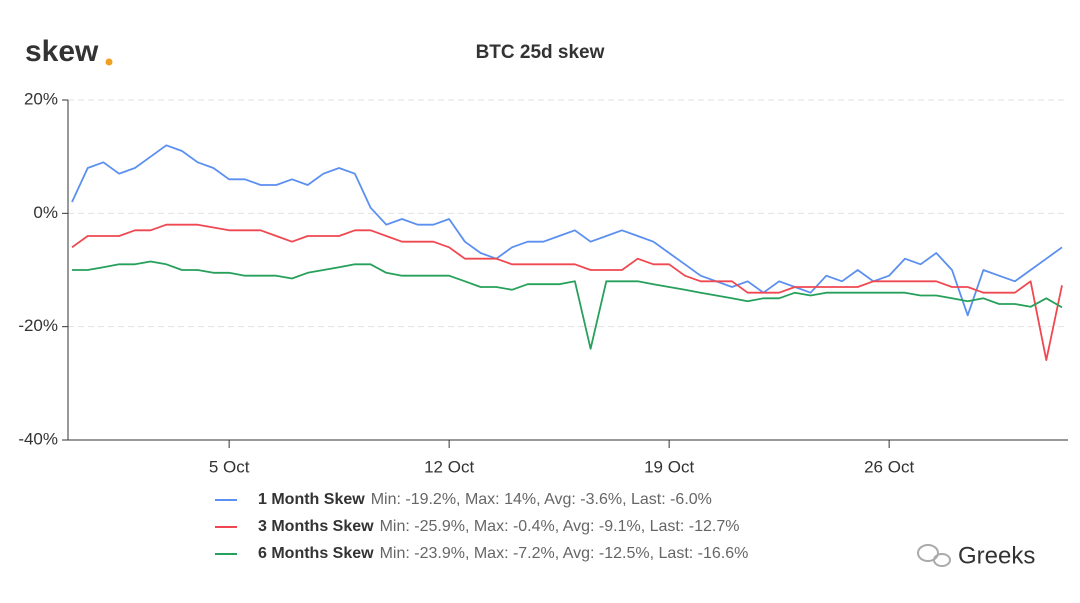  What do you see at coordinates (316, 526) in the screenshot?
I see `legend-name: 3 Months Skew` at bounding box center [316, 526].